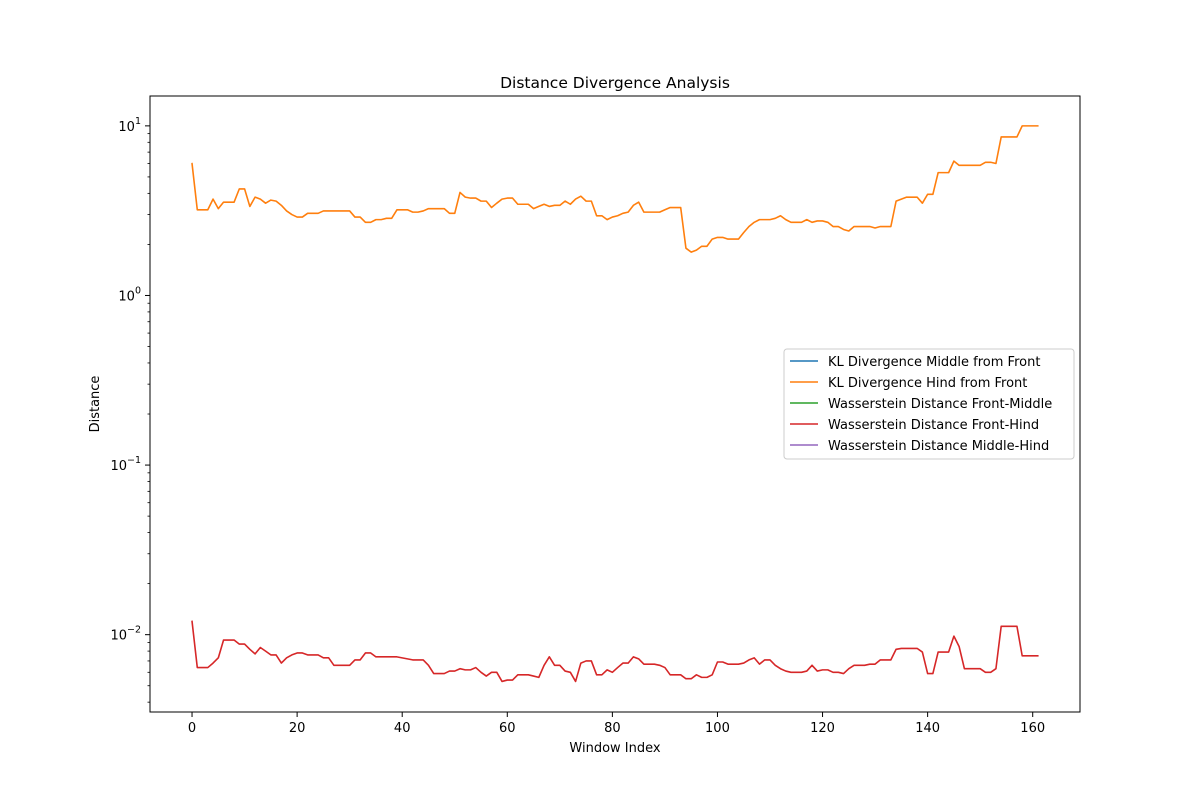  I want to click on y-tick-label: 10⁻¹, so click(125, 464).